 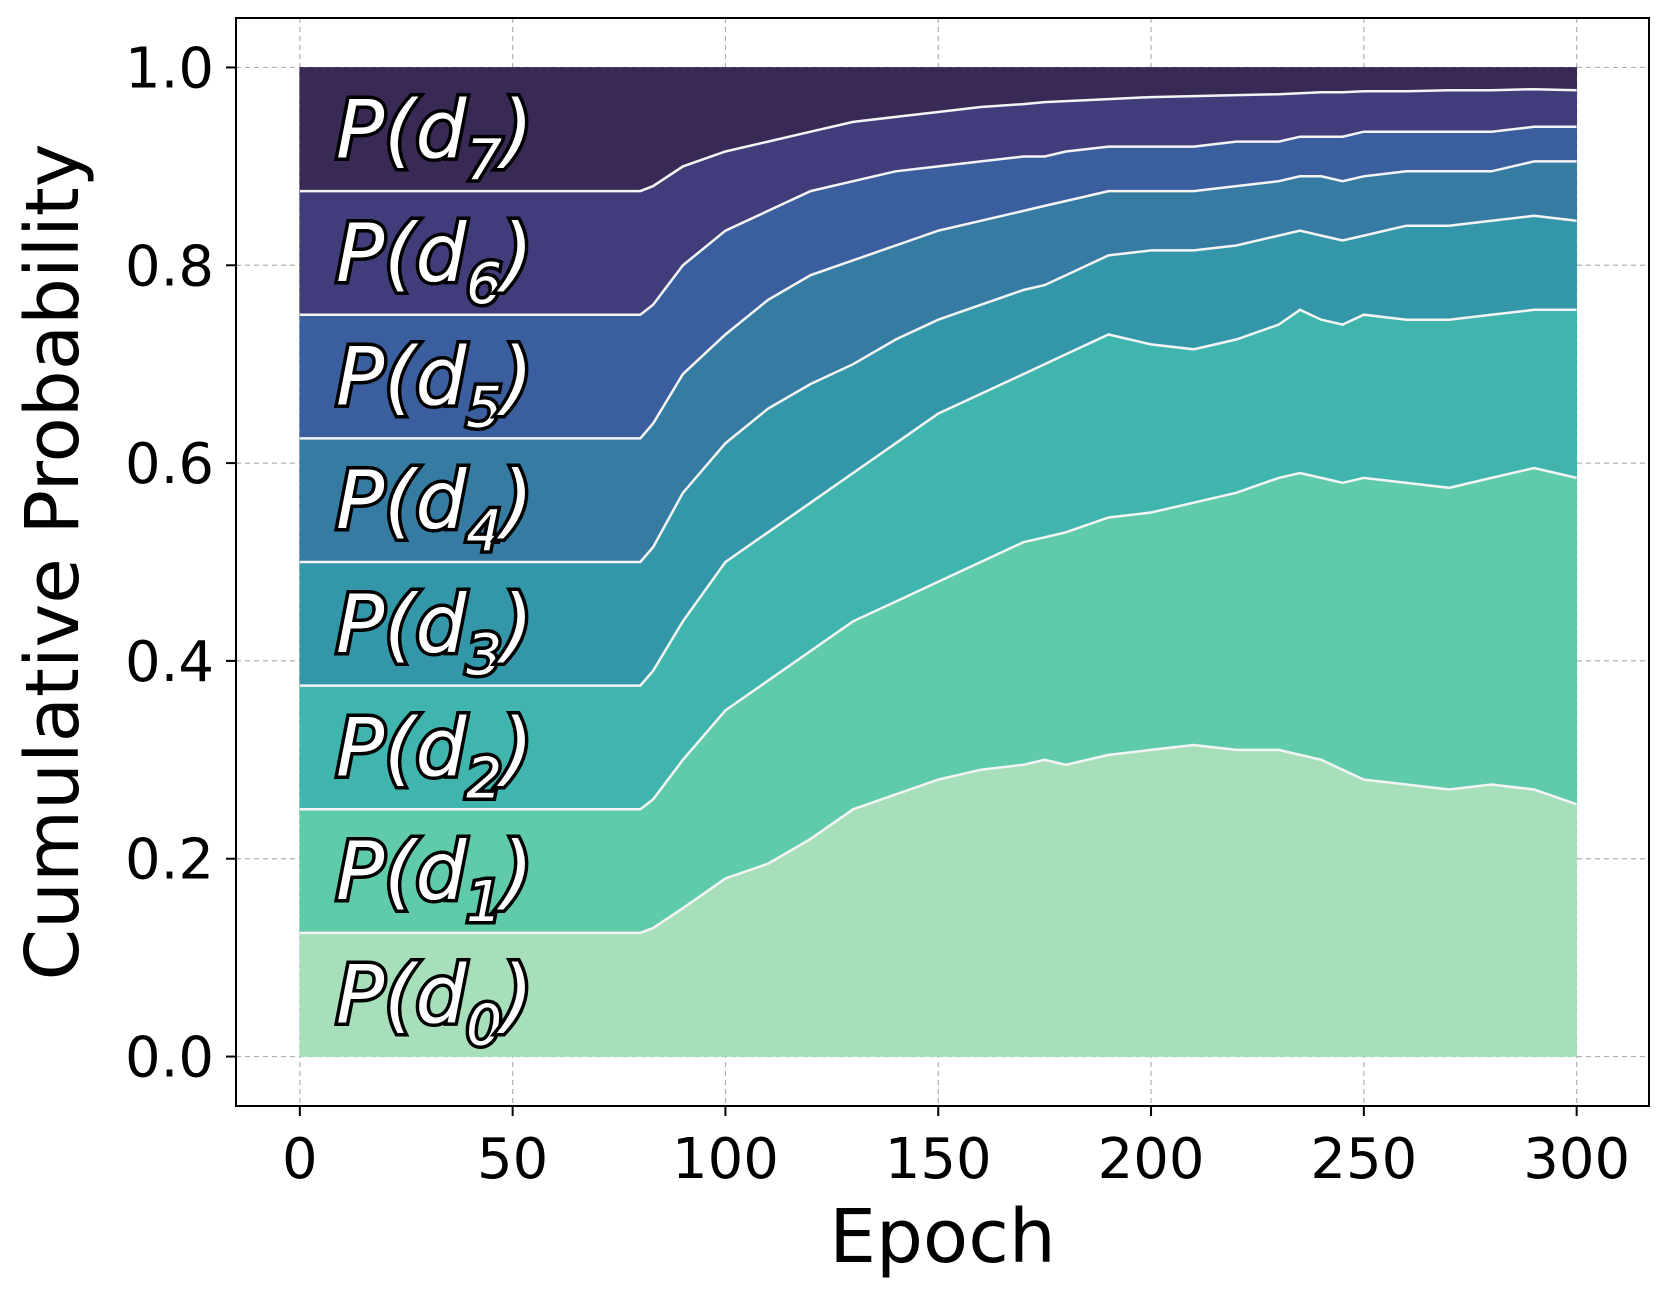 I want to click on x-tick-label: 300, so click(x=1576, y=1159).